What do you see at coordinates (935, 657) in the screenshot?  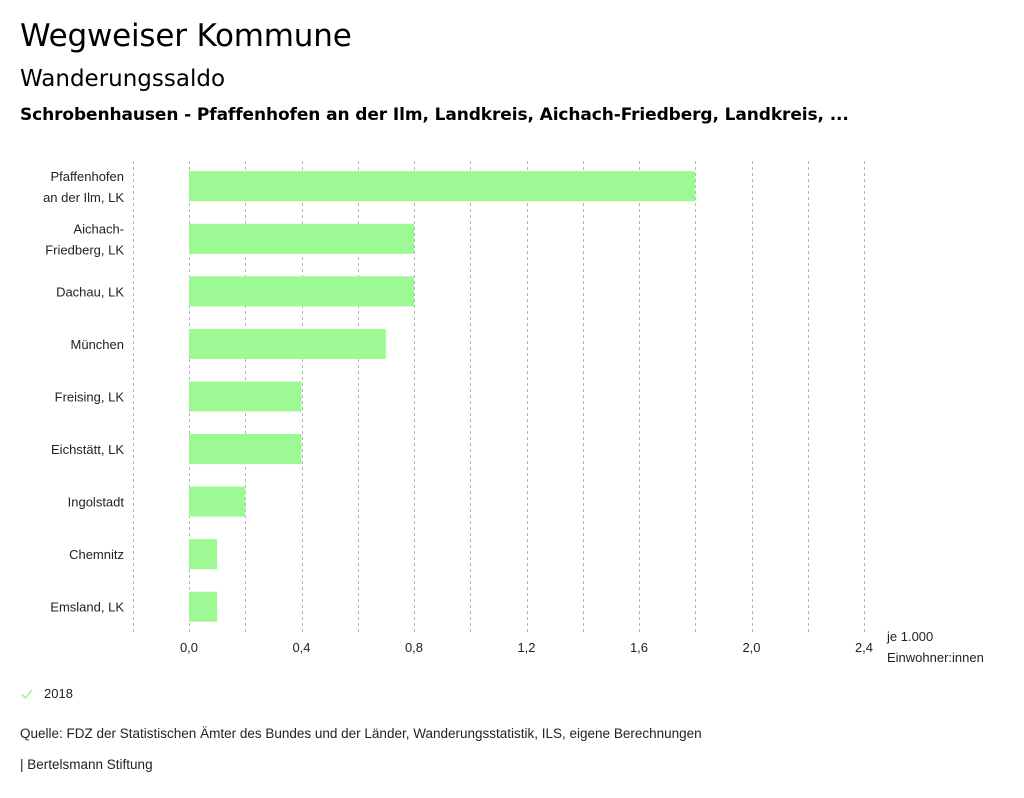 I see `x-axis-unit-line: Einwohner:innen` at bounding box center [935, 657].